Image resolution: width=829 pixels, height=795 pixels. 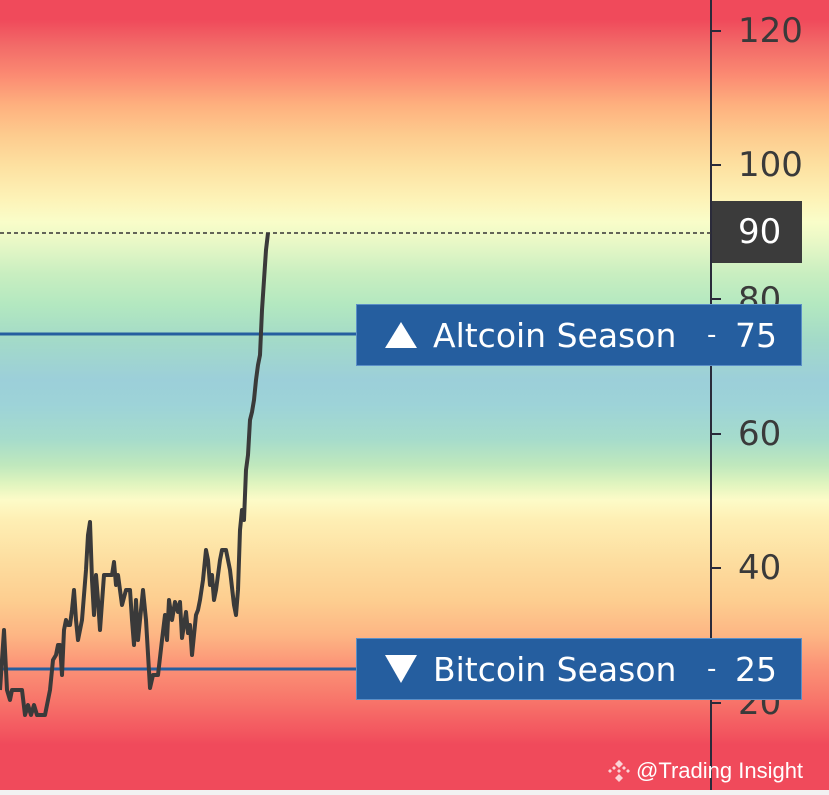 What do you see at coordinates (712, 335) in the screenshot?
I see `altcoin-season-dash: -` at bounding box center [712, 335].